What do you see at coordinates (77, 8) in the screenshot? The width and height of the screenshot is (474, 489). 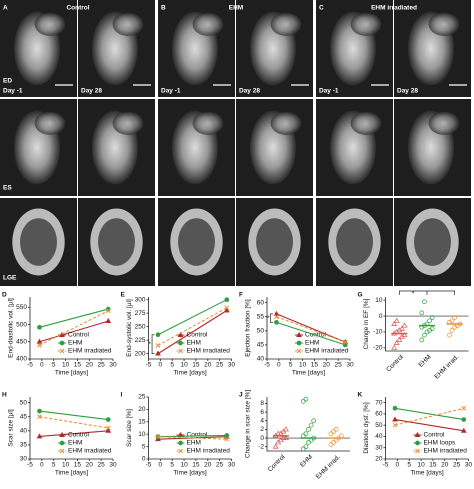 I see `panel-title: Control` at bounding box center [77, 8].